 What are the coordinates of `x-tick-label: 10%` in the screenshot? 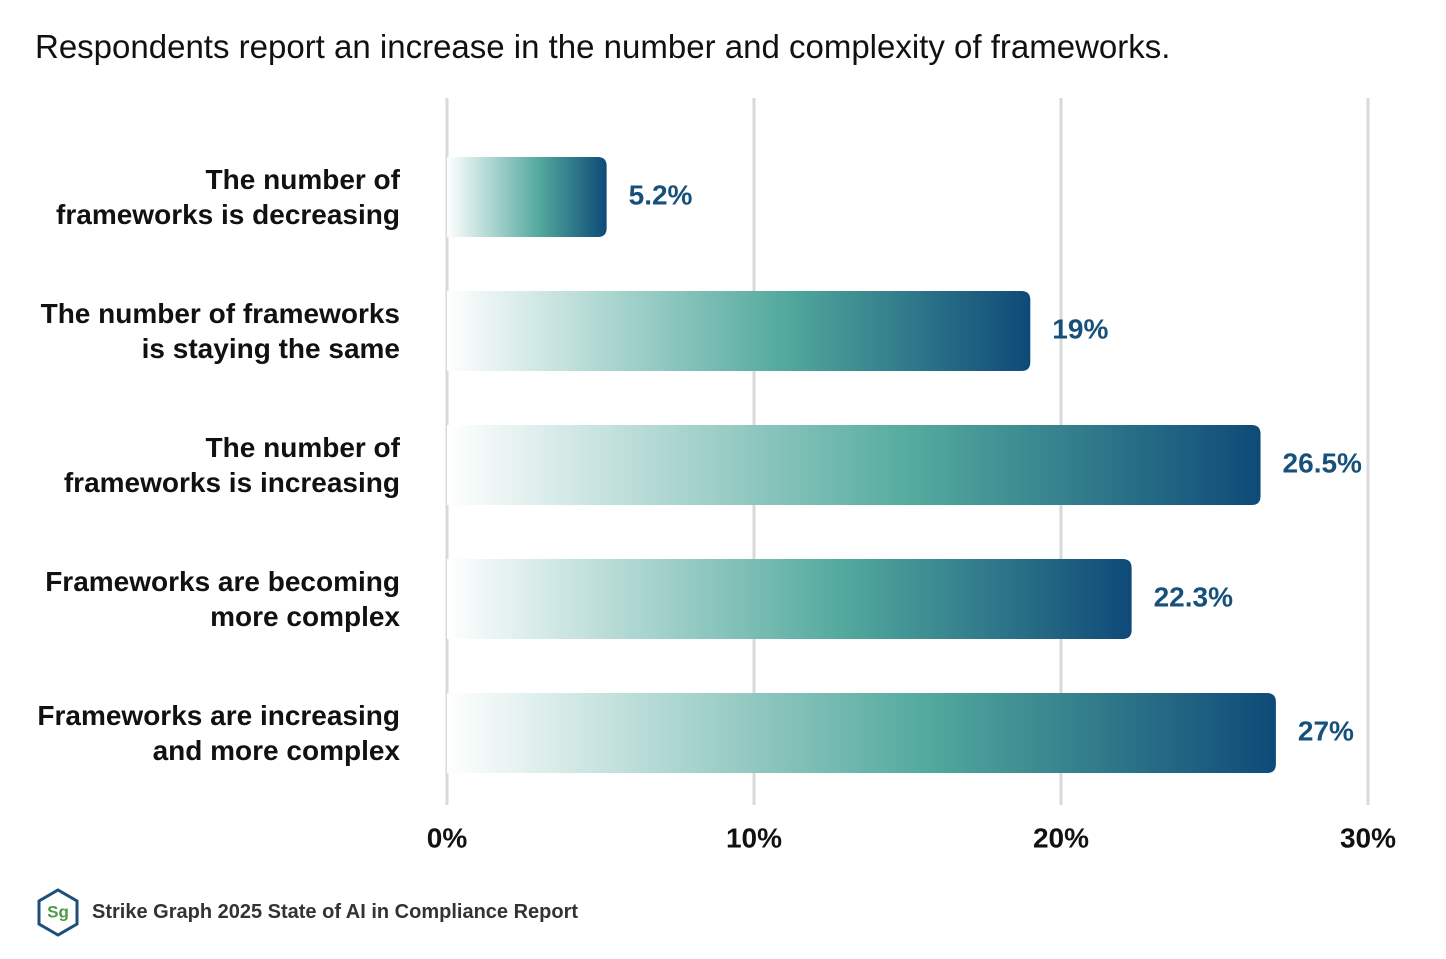 It's located at (754, 837).